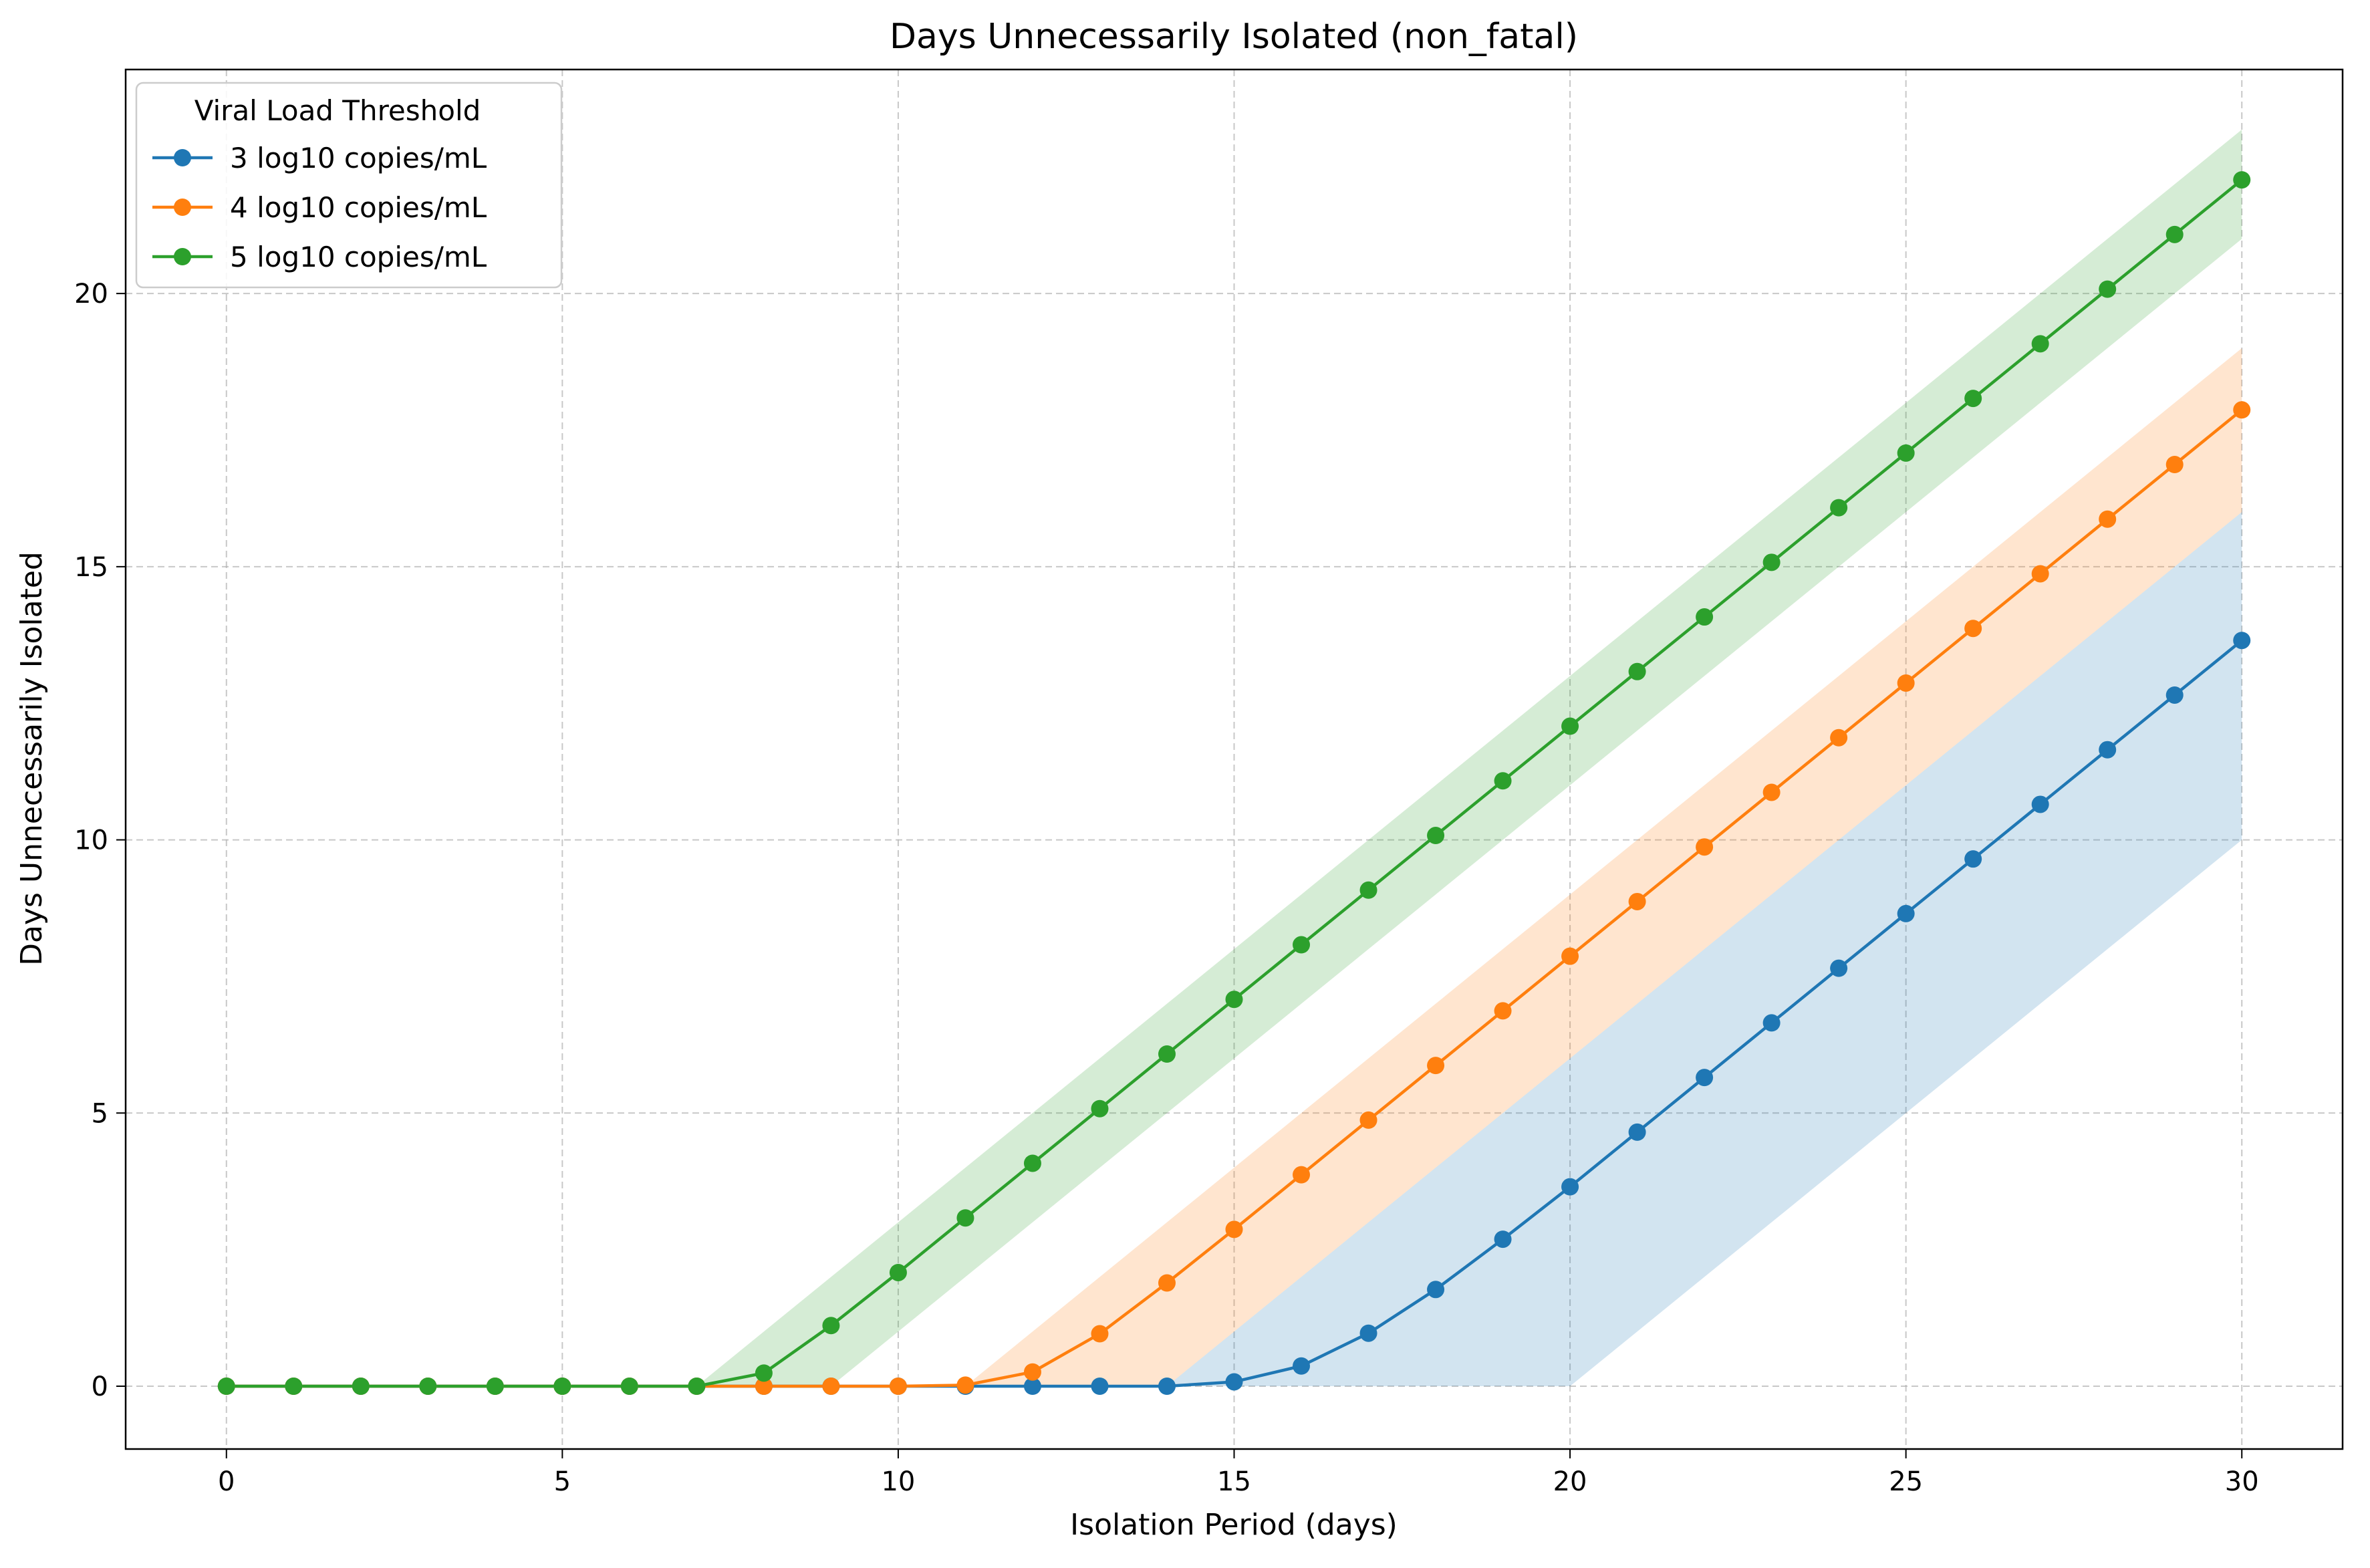 The height and width of the screenshot is (1568, 2370). Describe the element at coordinates (100, 1113) in the screenshot. I see `y-tick-label: 5` at that location.